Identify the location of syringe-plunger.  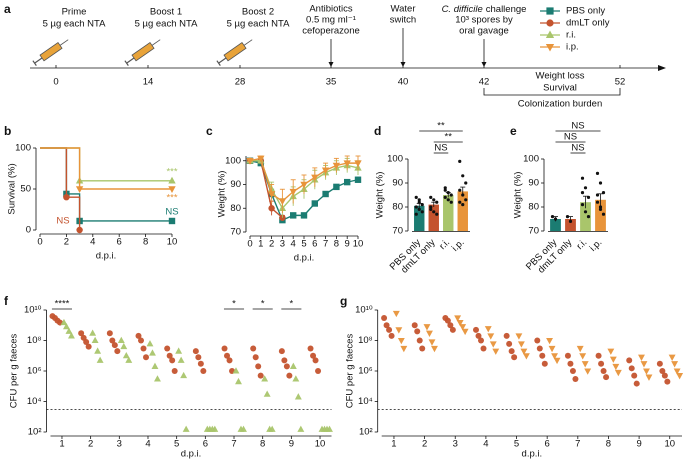
(130, 60).